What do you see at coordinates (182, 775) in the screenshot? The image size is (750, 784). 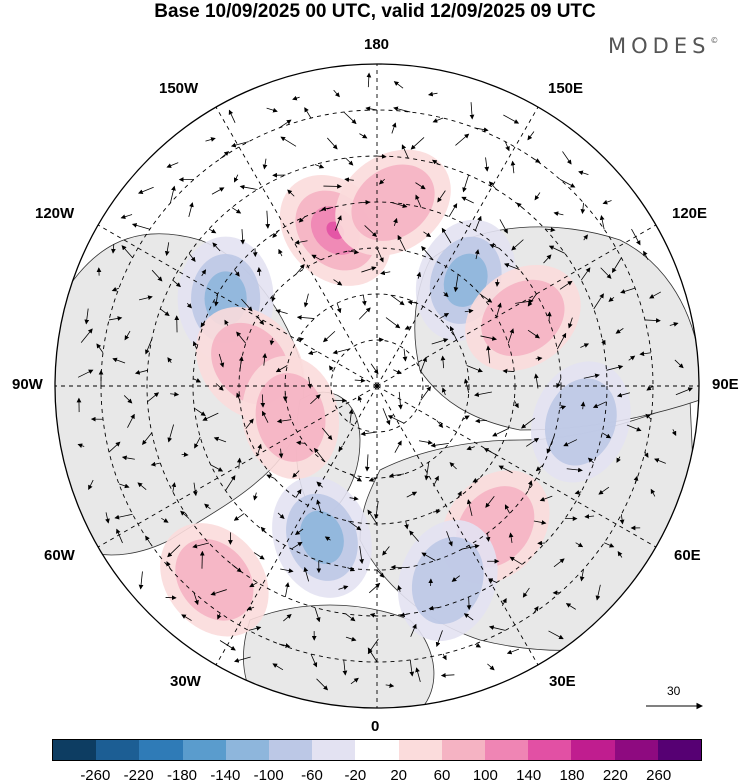 I see `colorbar-tick-label: -180` at bounding box center [182, 775].